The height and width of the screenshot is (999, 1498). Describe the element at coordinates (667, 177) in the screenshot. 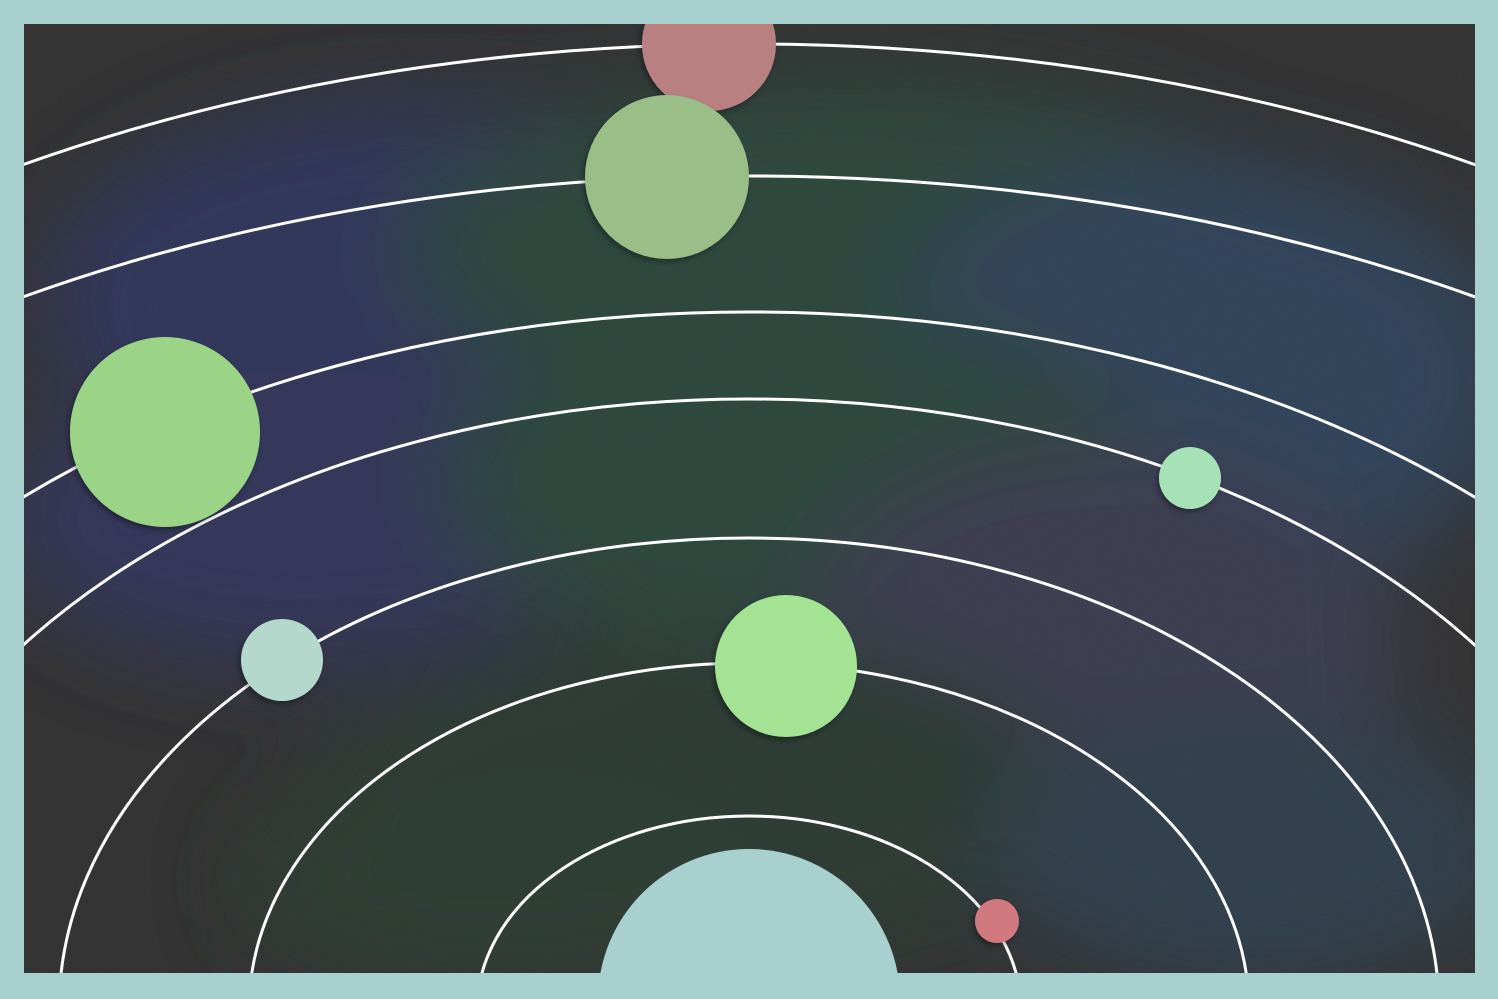

I see `planet-sage-top` at that location.